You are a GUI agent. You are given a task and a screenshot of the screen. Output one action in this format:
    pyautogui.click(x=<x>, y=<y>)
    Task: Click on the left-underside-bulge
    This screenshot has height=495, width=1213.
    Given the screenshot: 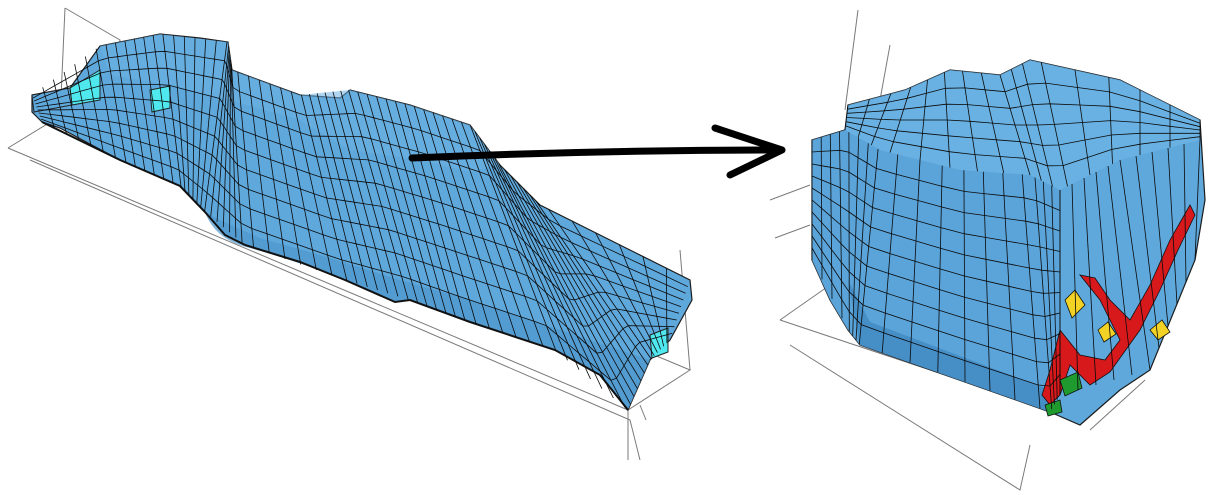 What is the action you would take?
    pyautogui.click(x=427, y=311)
    